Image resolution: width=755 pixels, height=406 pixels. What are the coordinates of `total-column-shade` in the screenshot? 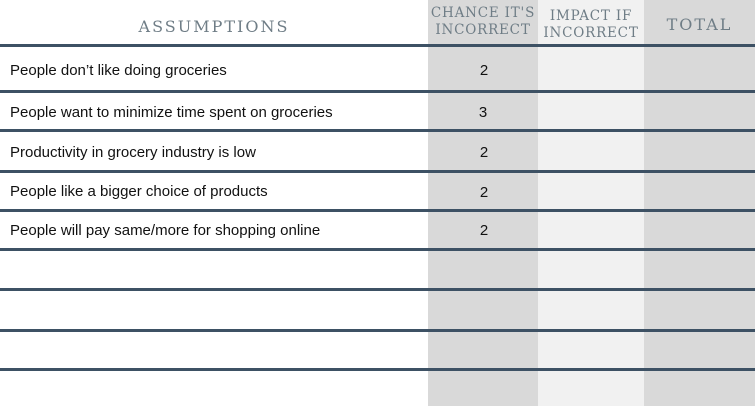 It's located at (699, 203).